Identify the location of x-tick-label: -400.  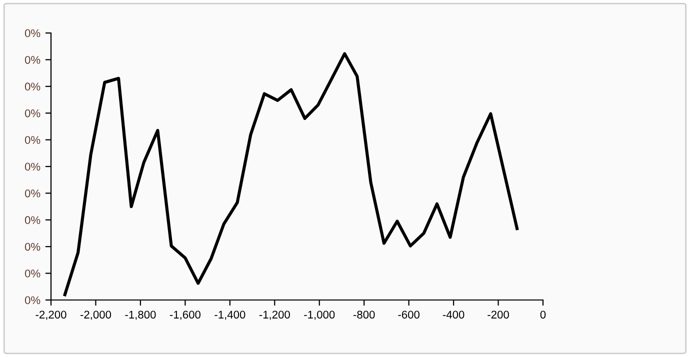
(453, 314).